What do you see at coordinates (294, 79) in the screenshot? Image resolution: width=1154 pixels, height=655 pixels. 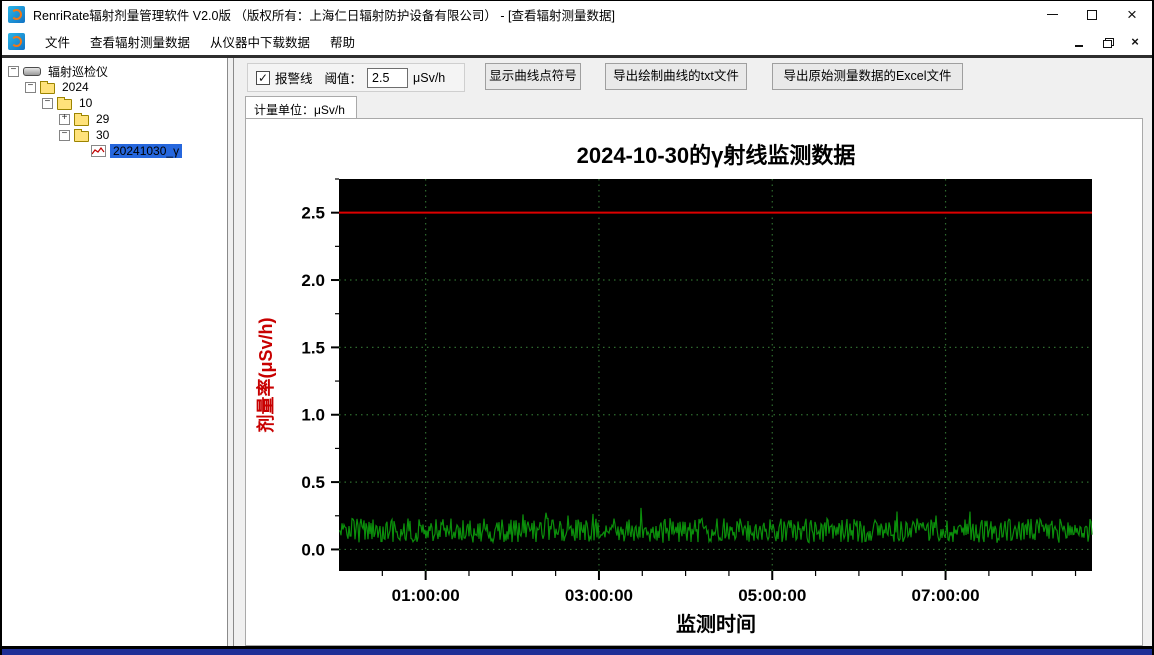 I see `alarm-line-label: 报警线` at bounding box center [294, 79].